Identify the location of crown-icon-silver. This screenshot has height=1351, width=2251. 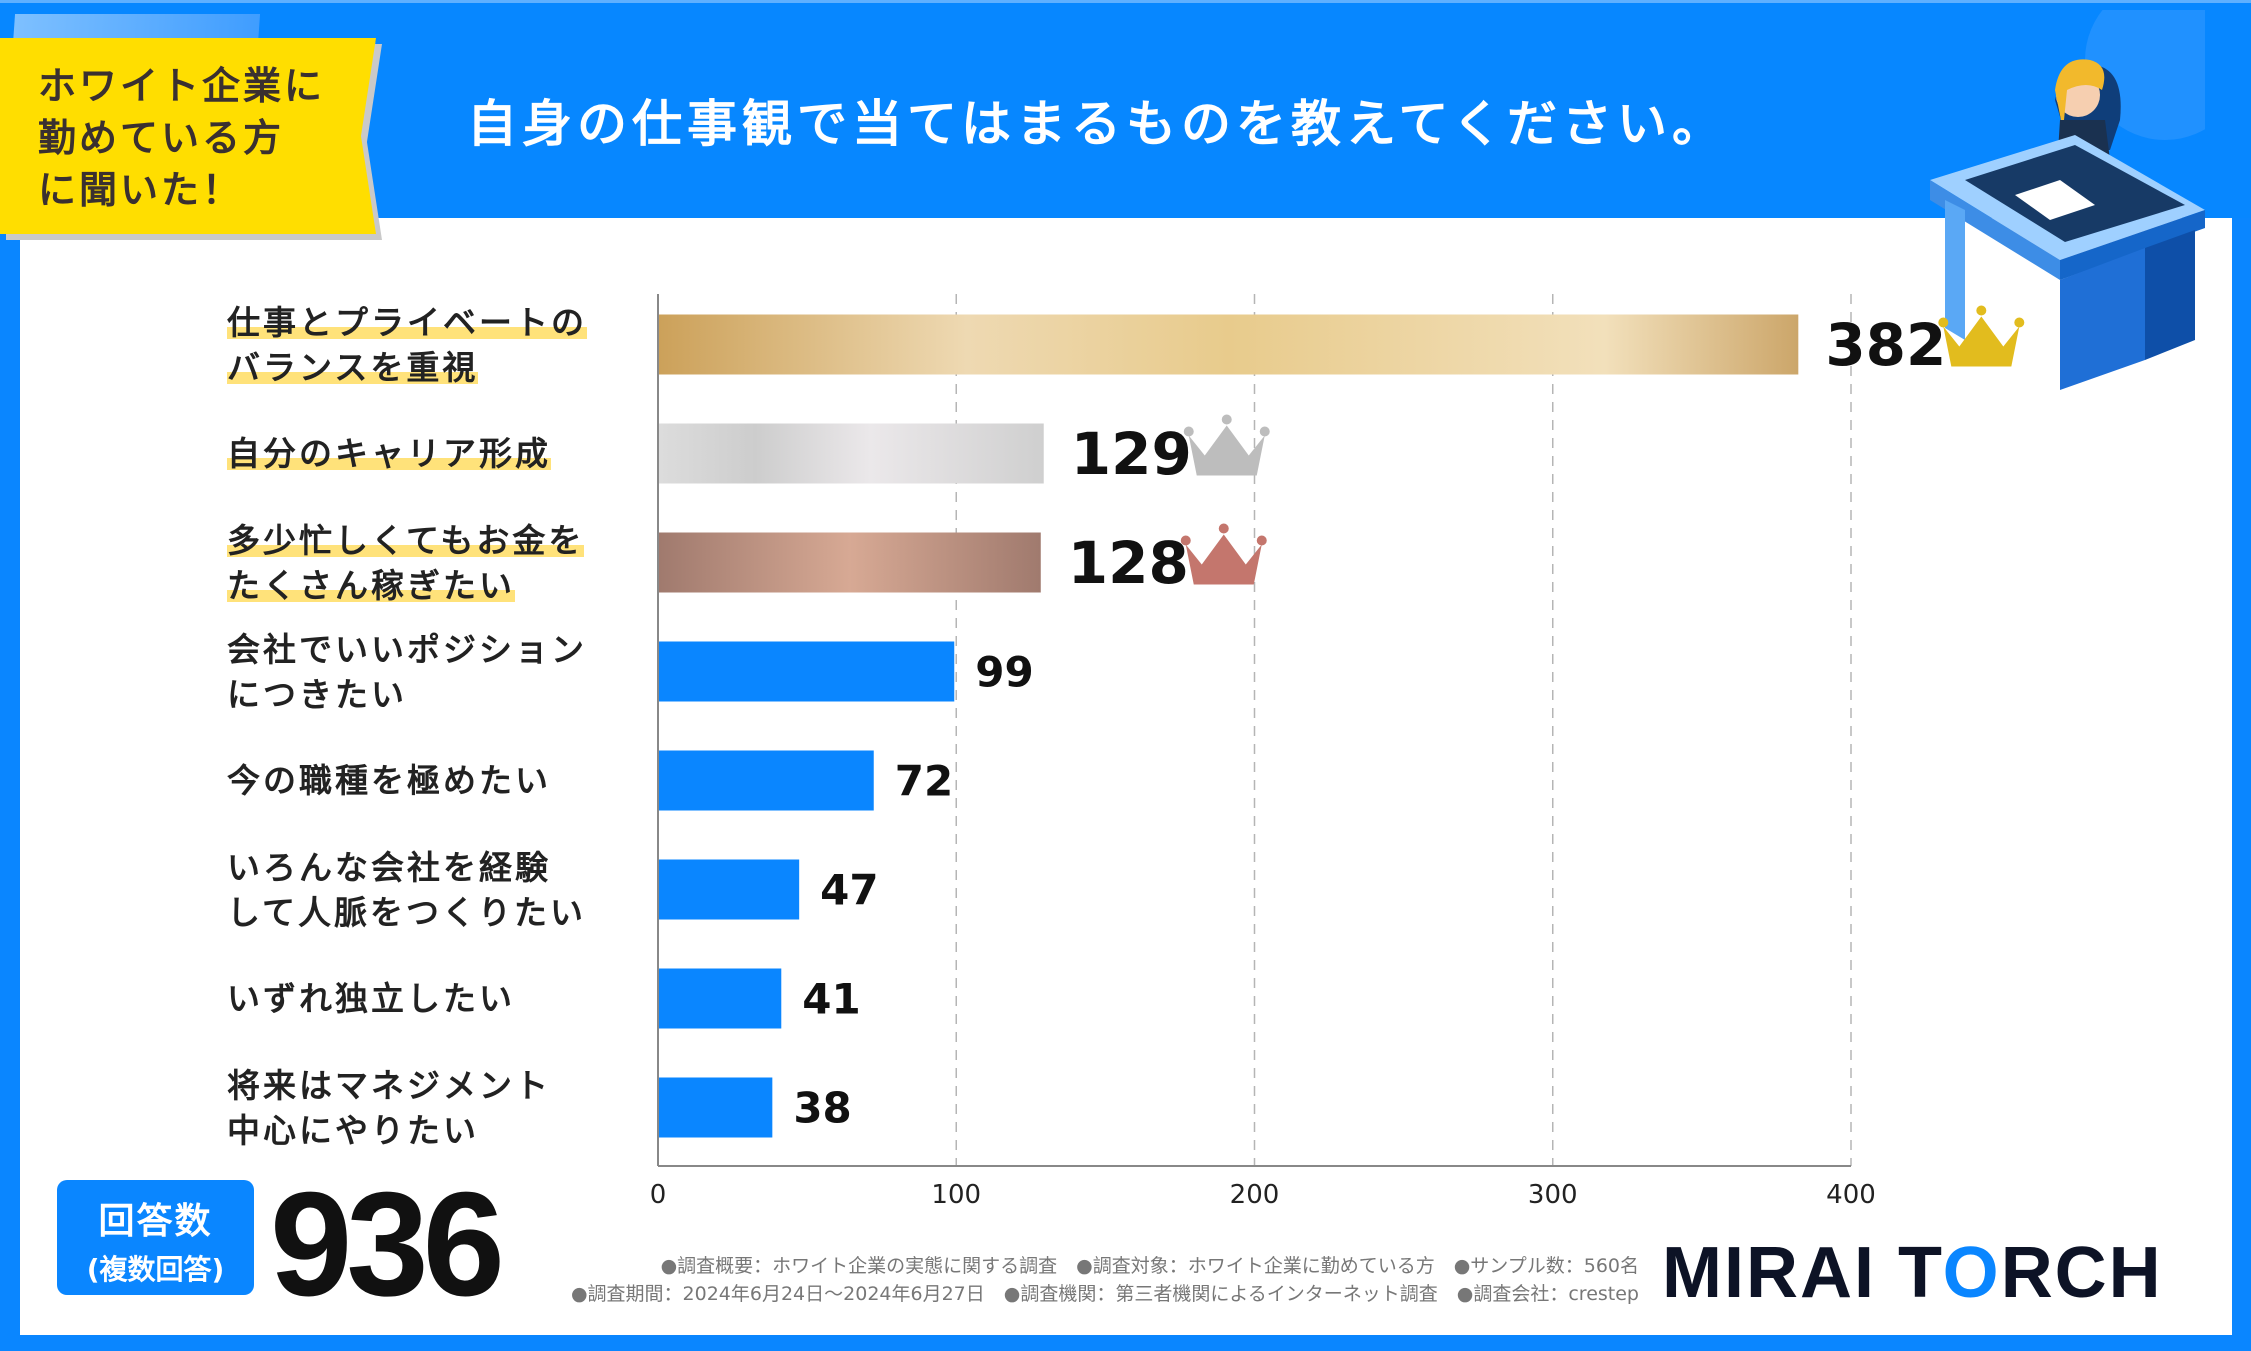
(1226, 445).